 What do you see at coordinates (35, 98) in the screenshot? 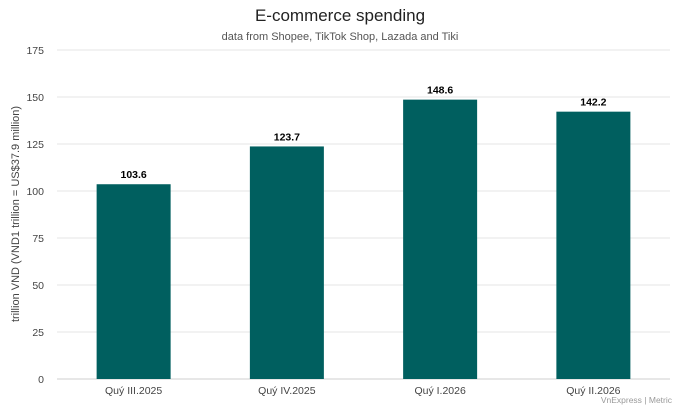
I see `y-tick-label: 150` at bounding box center [35, 98].